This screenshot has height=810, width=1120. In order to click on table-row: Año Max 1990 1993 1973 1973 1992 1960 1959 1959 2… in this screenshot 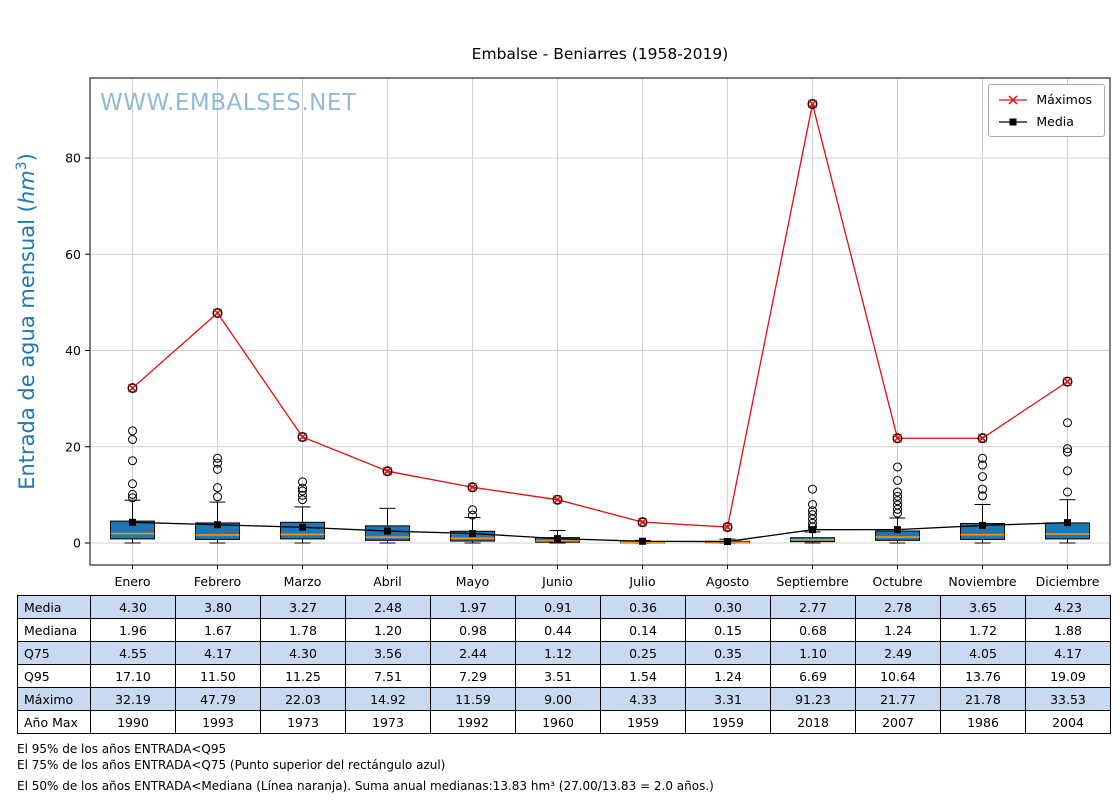, I will do `click(564, 722)`.